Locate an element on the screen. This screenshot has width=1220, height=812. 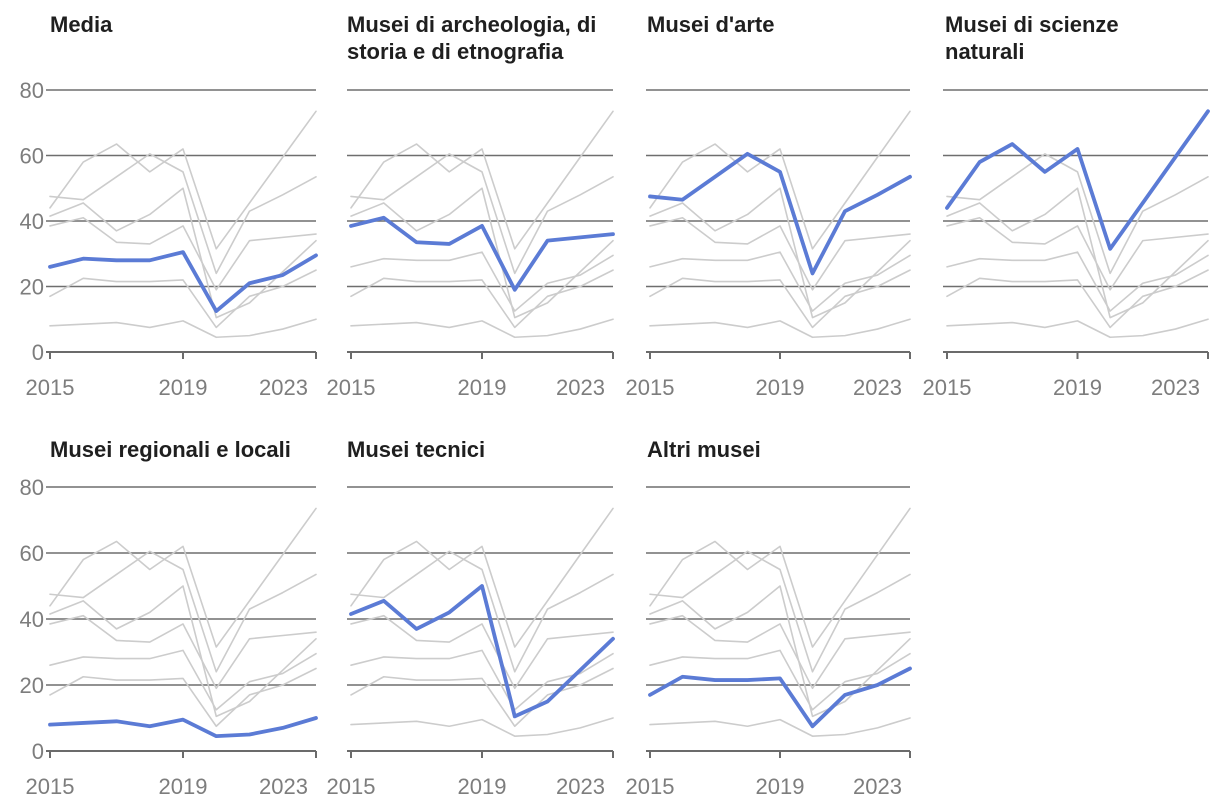
panel-title-arte: Musei d'arte is located at coordinates (711, 24).